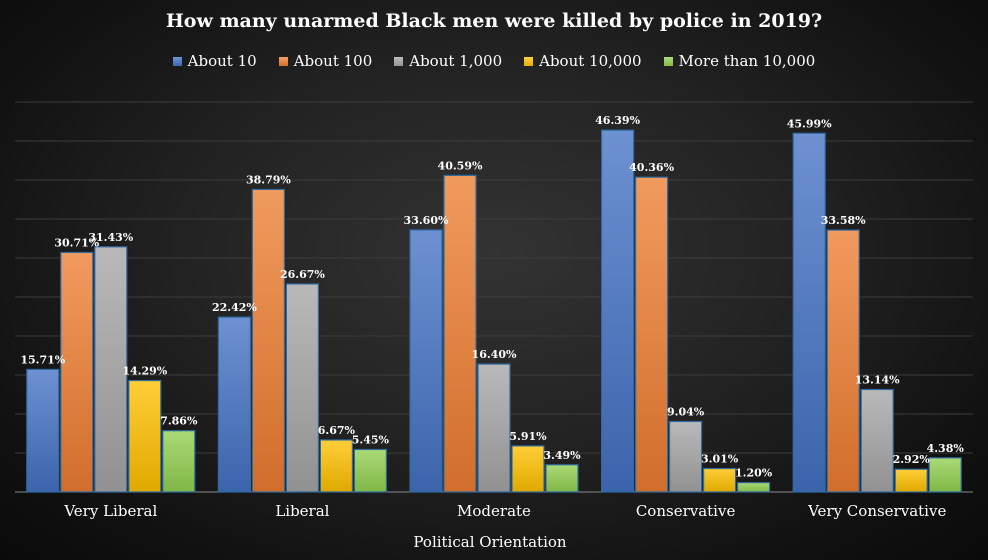  I want to click on data-label: 33.60%, so click(426, 220).